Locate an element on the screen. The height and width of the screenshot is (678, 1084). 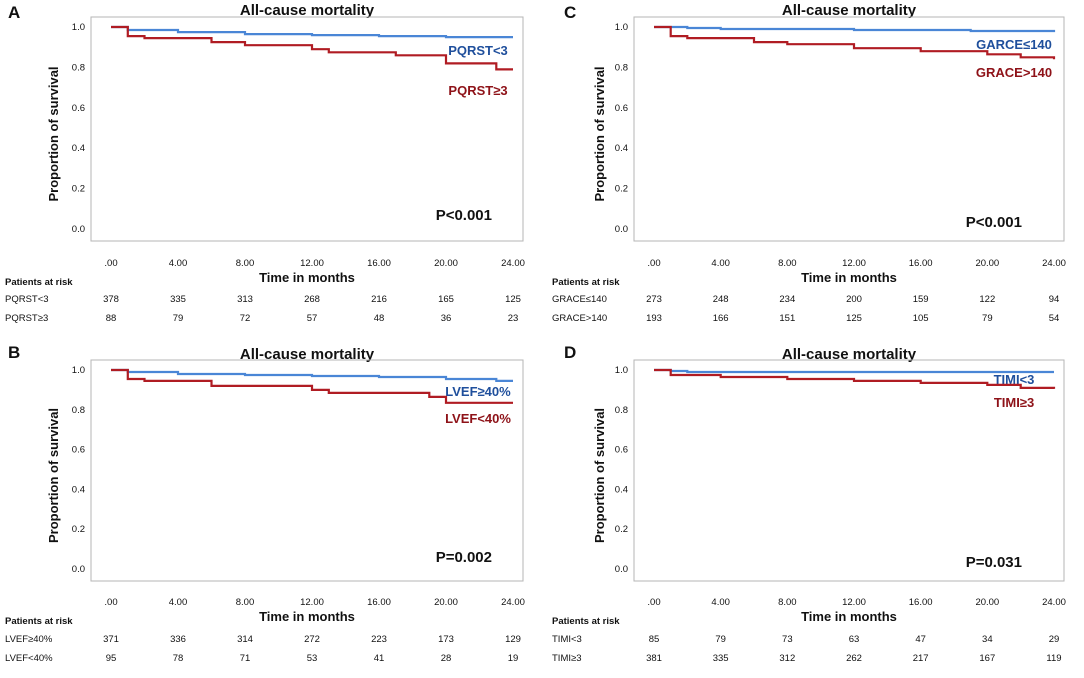
panel-letter: A is located at coordinates (14, 12).